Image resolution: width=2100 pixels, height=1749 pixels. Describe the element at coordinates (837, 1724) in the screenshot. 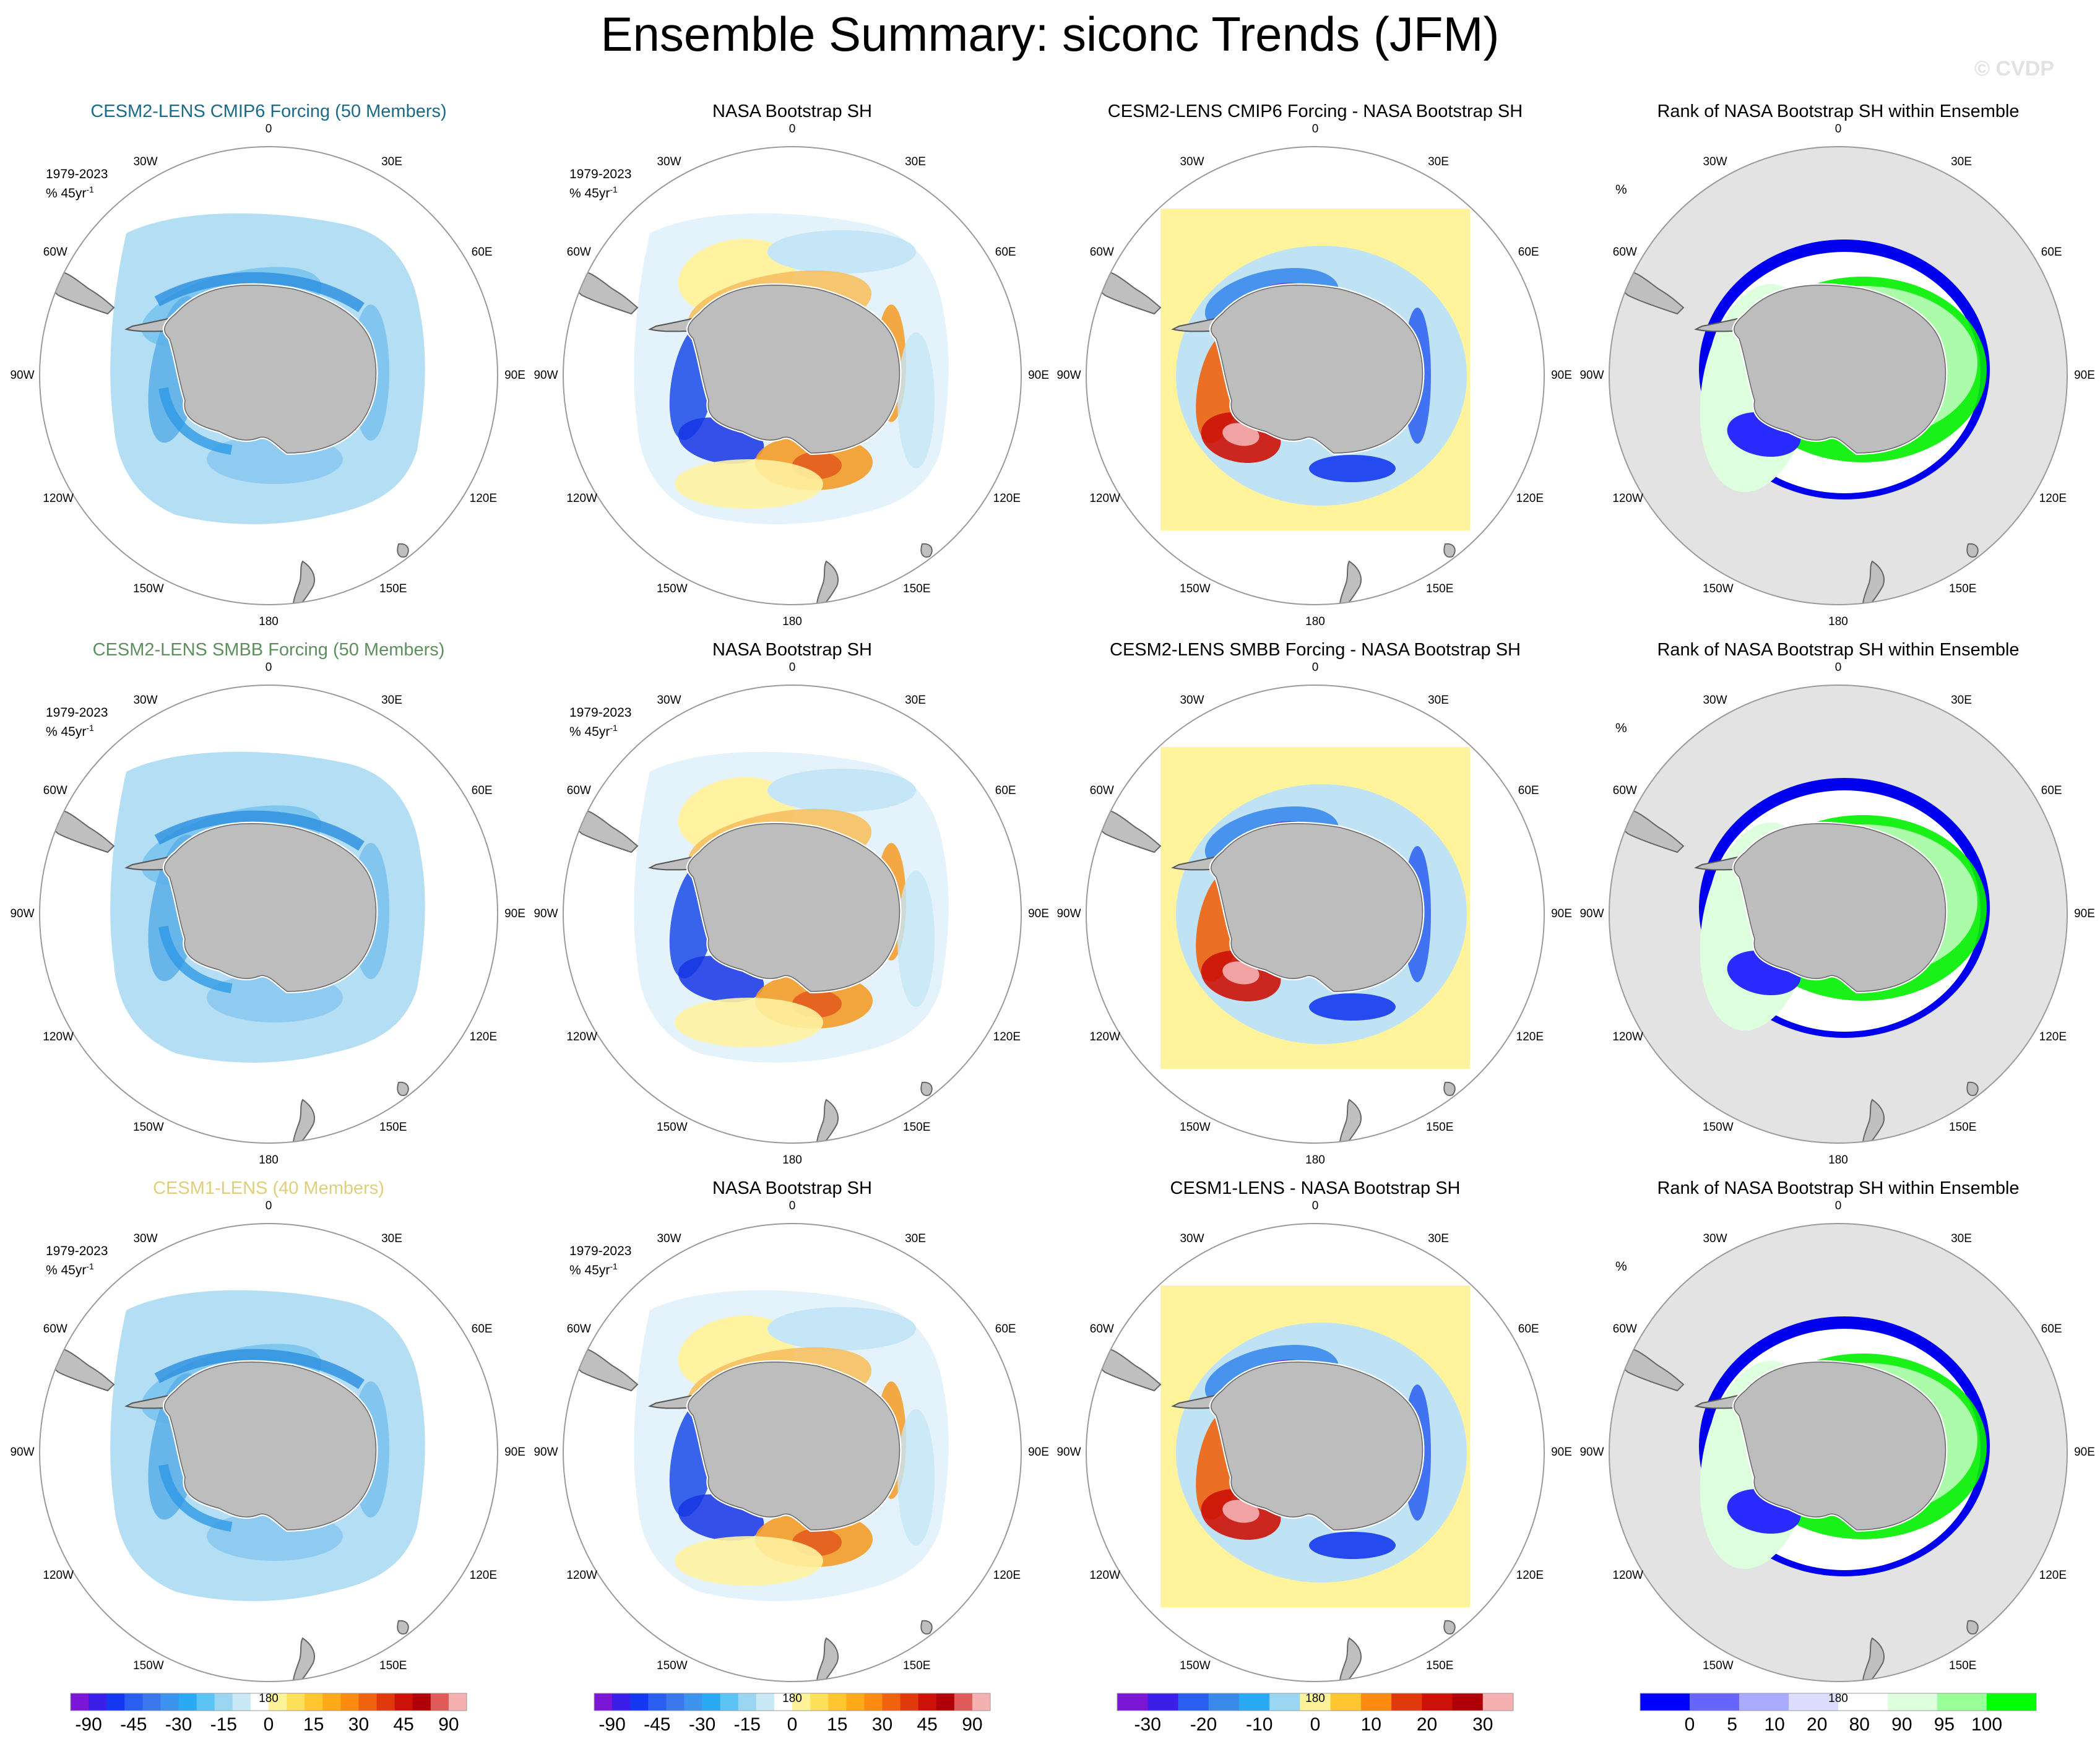

I see `colorbar-tick-label: 15` at that location.